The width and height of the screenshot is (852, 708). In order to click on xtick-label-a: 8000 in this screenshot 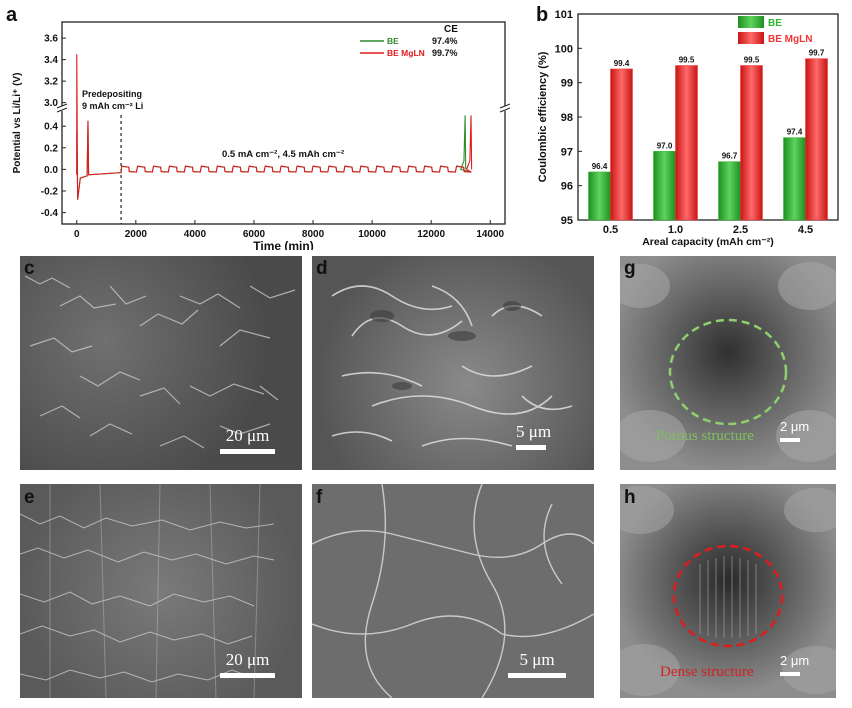, I will do `click(313, 234)`.